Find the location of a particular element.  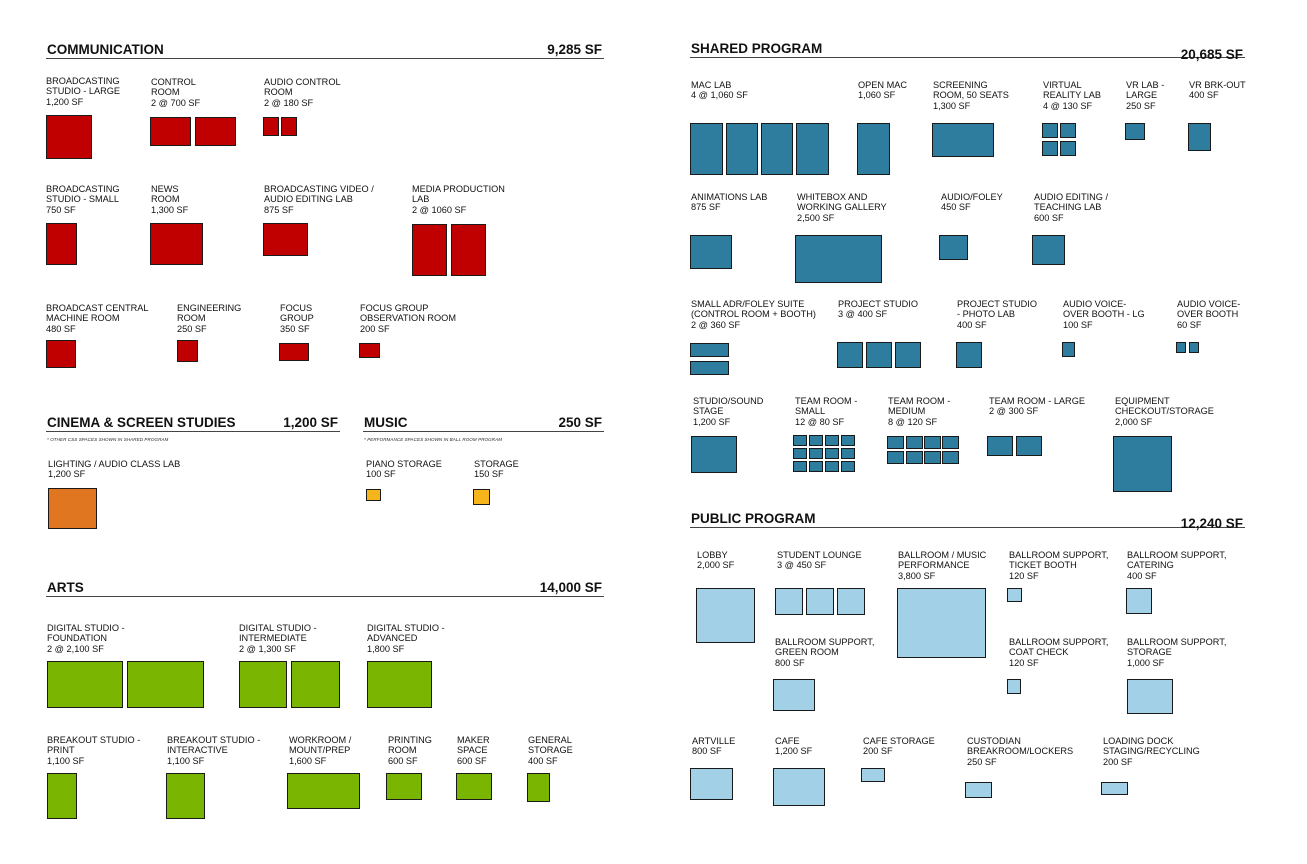

space-label: SCREENING ROOM, 50 SEATS 1,300 SF is located at coordinates (971, 95).